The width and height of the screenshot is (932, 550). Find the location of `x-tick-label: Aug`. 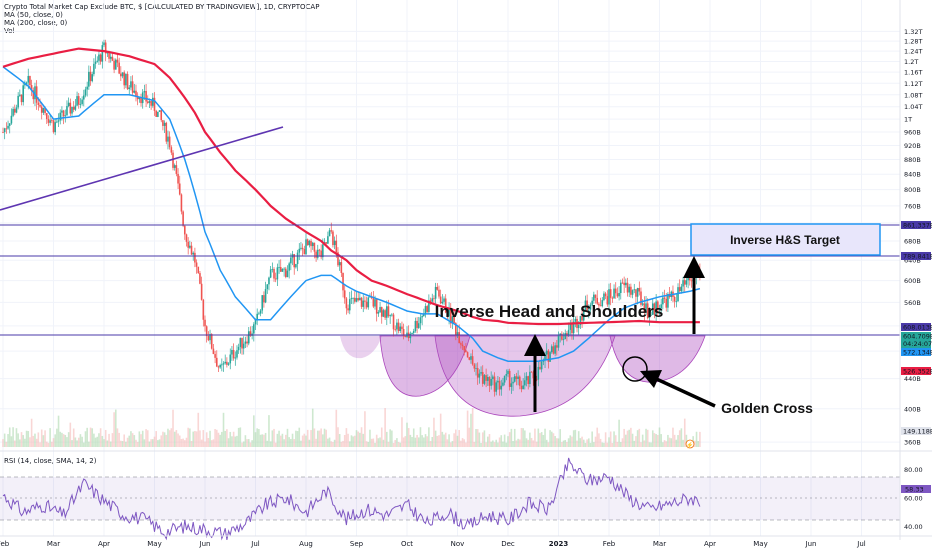

x-tick-label: Aug is located at coordinates (306, 544).